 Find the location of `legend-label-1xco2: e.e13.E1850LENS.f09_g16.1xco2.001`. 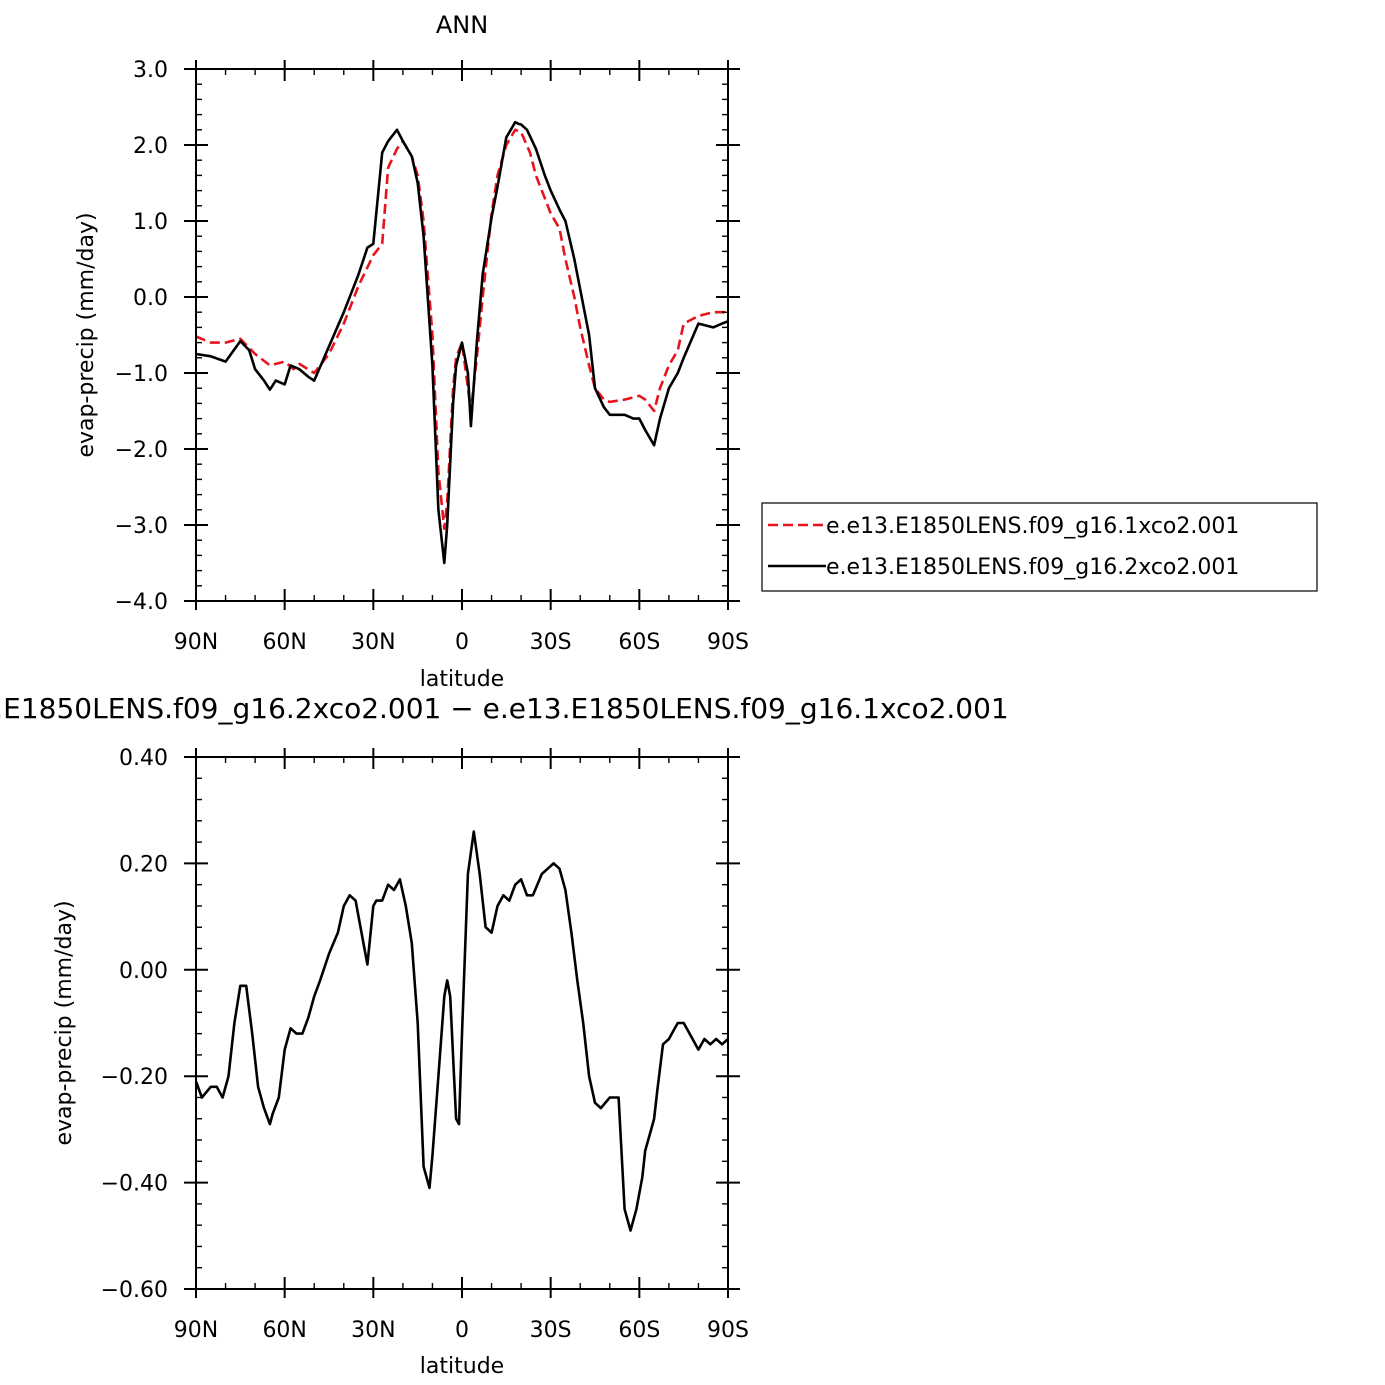

legend-label-1xco2: e.e13.E1850LENS.f09_g16.1xco2.001 is located at coordinates (1032, 526).